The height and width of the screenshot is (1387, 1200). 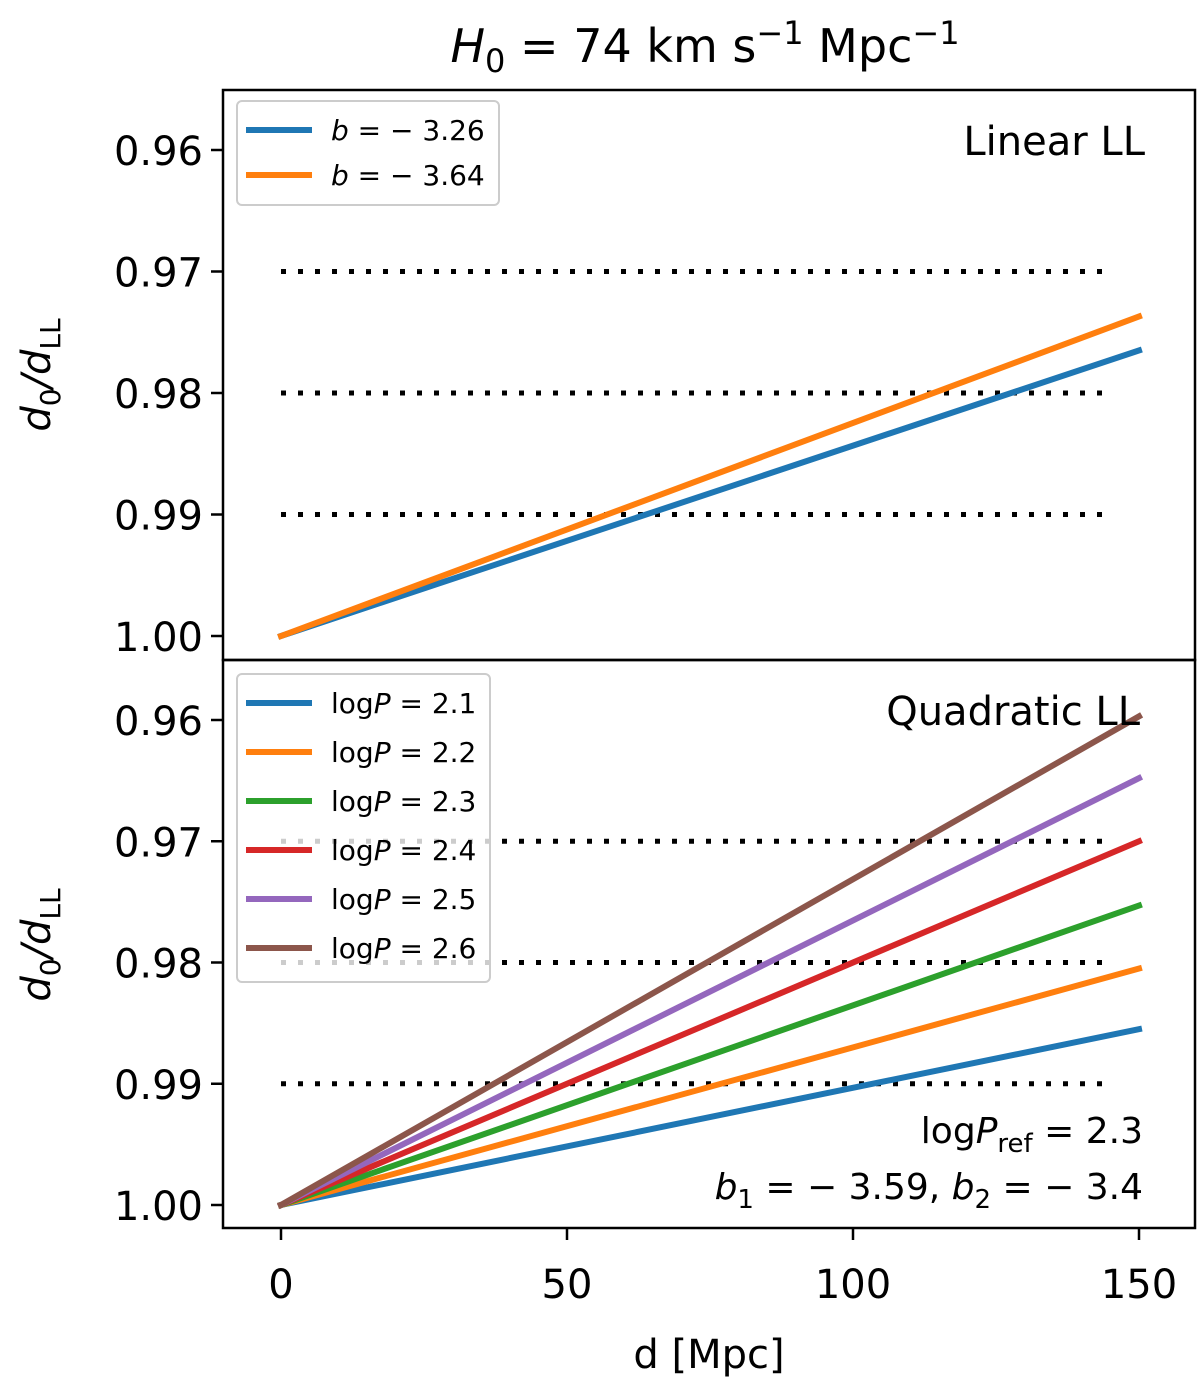 What do you see at coordinates (408, 130) in the screenshot?
I see `legend-label: b = − 3.26` at bounding box center [408, 130].